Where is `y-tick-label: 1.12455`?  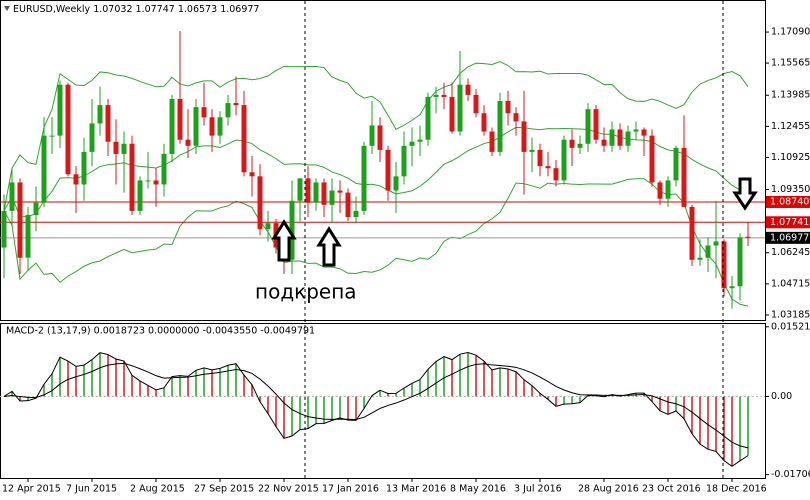
y-tick-label: 1.12455 is located at coordinates (790, 126).